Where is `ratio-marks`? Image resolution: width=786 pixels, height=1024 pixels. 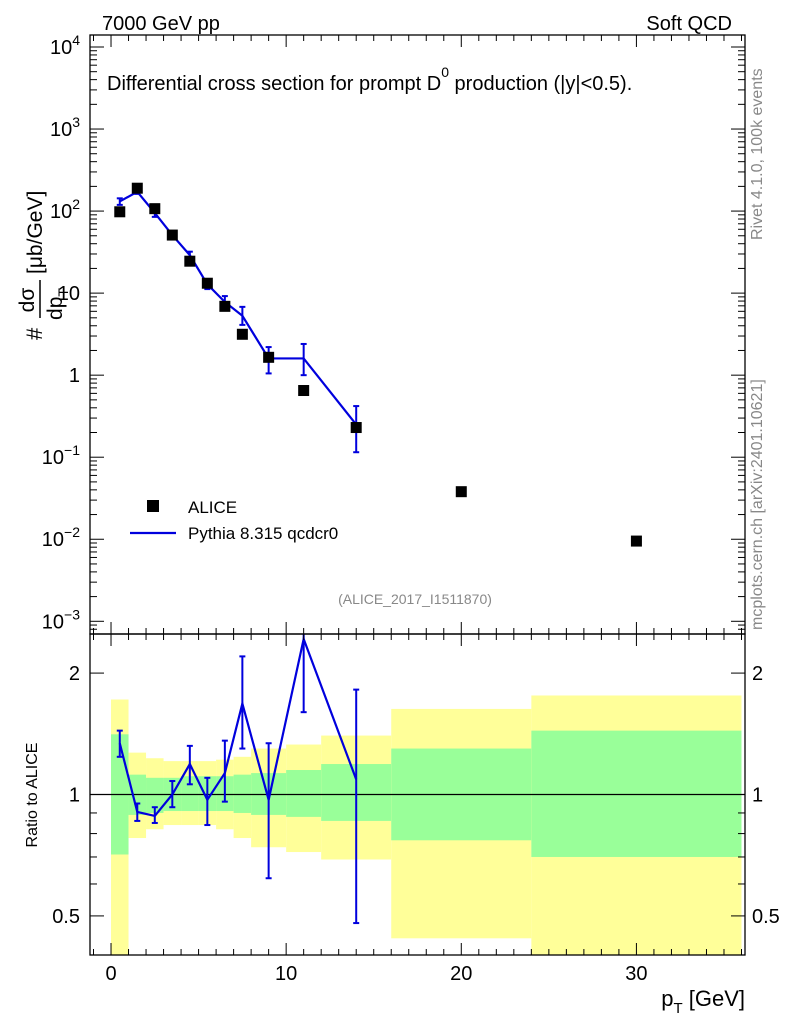 ratio-marks is located at coordinates (238, 779).